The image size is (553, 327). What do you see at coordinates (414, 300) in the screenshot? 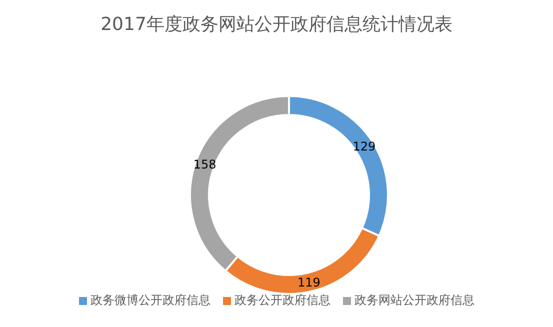
I see `legend-label: 政务网站公开政府信息` at bounding box center [414, 300].